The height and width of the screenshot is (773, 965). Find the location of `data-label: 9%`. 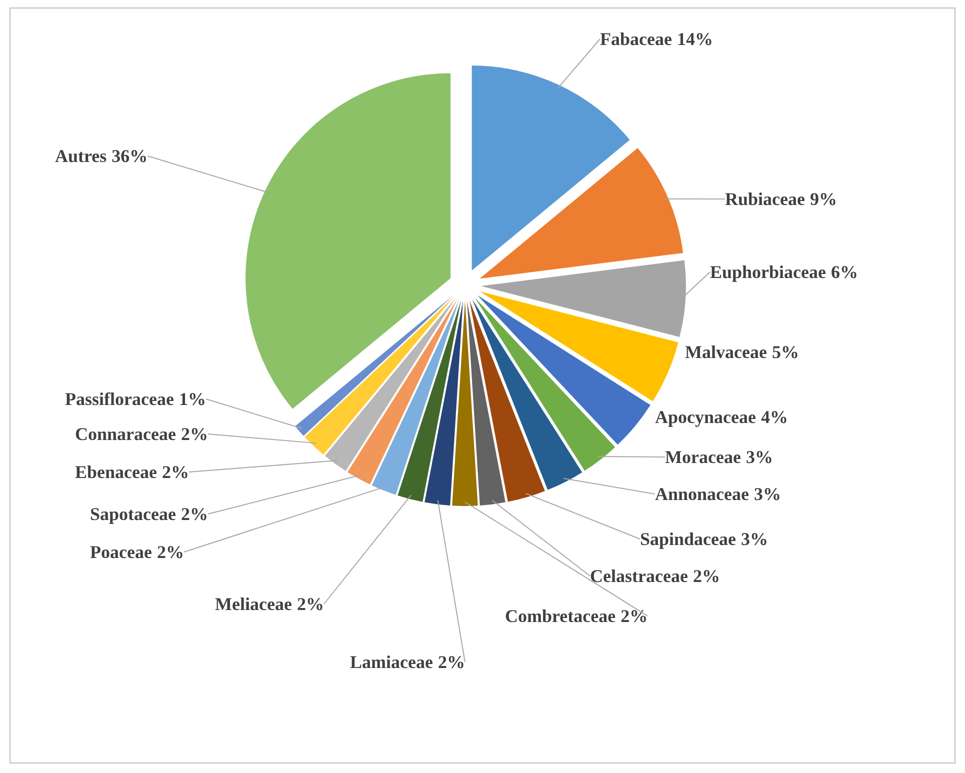

data-label: 9% is located at coordinates (823, 199).